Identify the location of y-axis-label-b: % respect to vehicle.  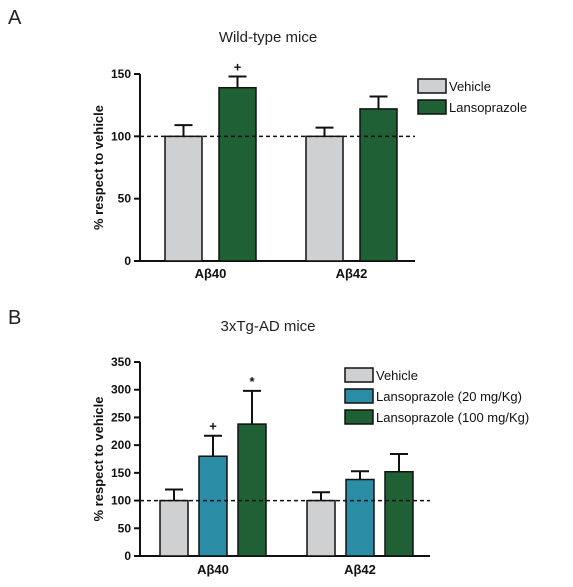
(98, 459).